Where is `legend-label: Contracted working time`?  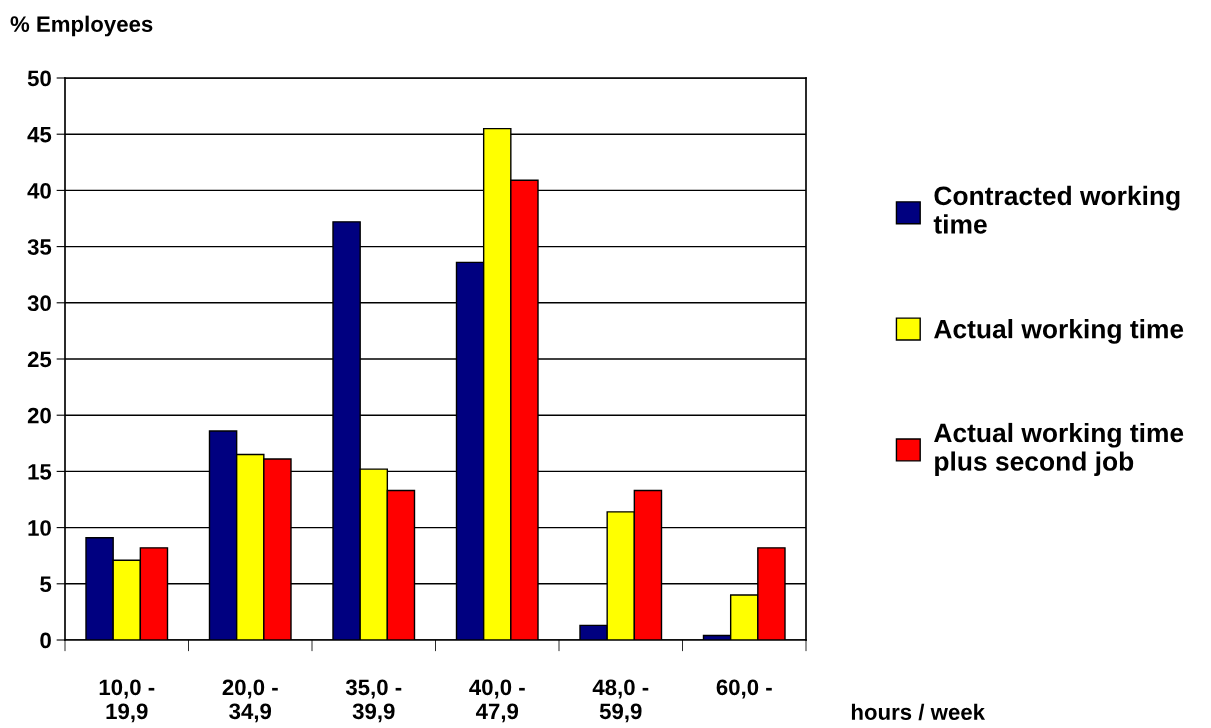
legend-label: Contracted working time is located at coordinates (1056, 209).